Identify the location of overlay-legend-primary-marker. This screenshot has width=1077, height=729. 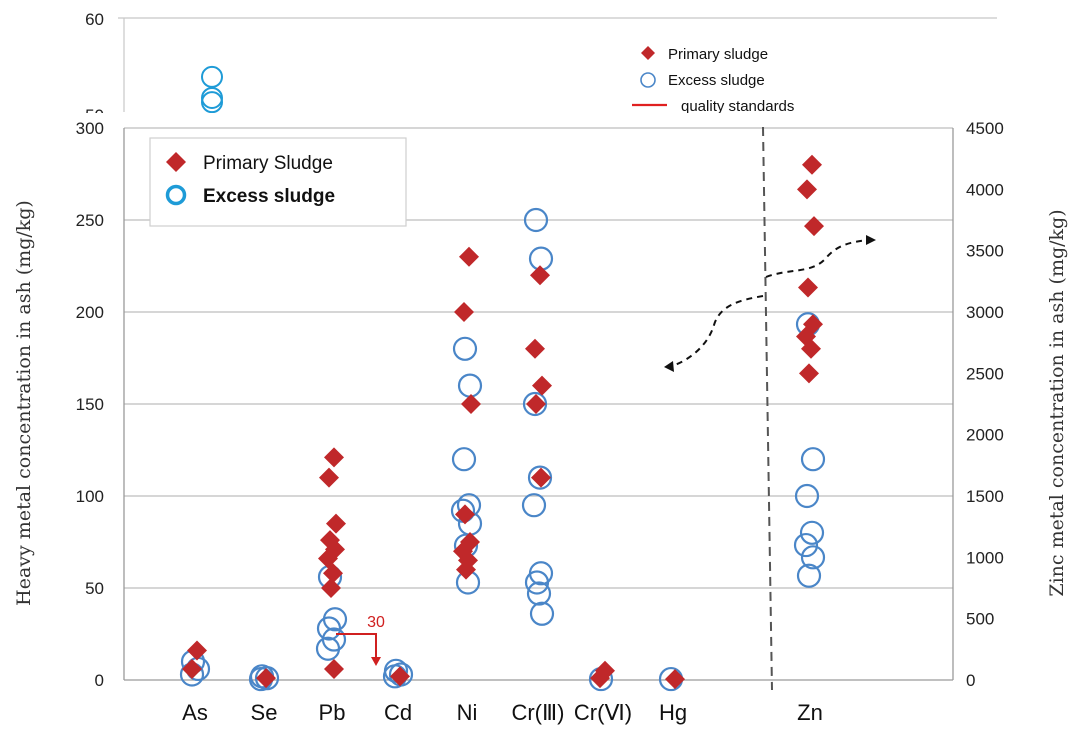
(648, 53).